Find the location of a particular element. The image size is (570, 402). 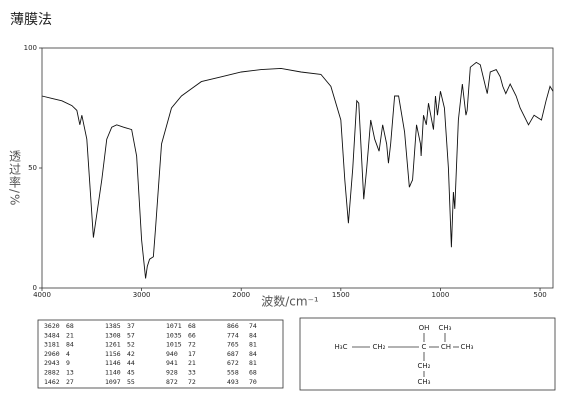

x-tick-label: 2000 is located at coordinates (241, 295).